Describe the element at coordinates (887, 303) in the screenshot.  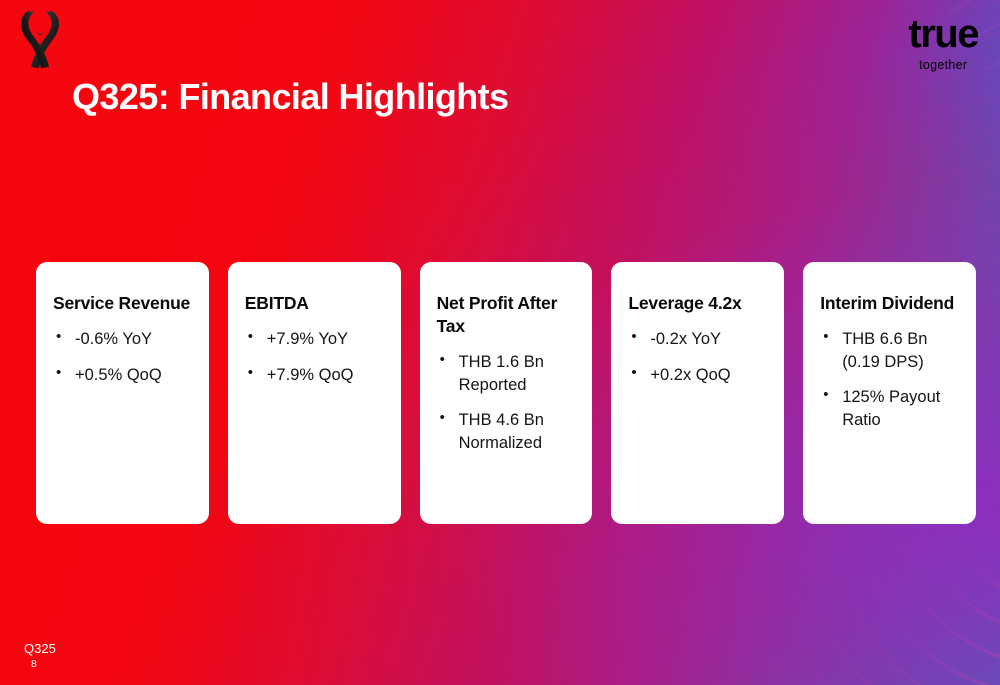
I see `card-title: Interim Dividend` at that location.